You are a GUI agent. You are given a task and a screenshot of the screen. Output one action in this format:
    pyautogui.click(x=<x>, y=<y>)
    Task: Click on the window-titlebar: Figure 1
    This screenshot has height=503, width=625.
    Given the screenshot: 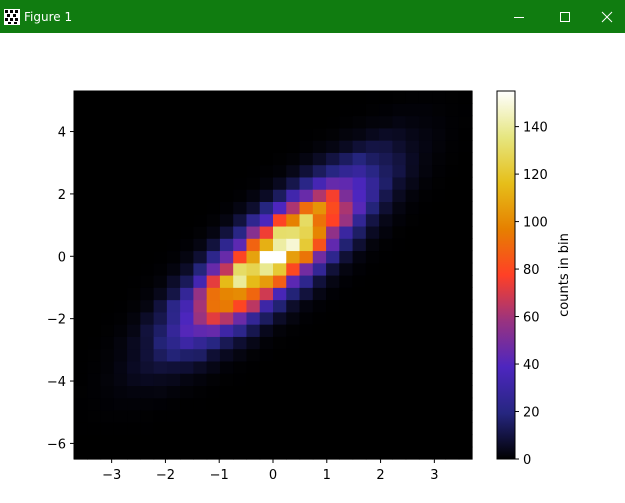 What is the action you would take?
    pyautogui.click(x=312, y=16)
    